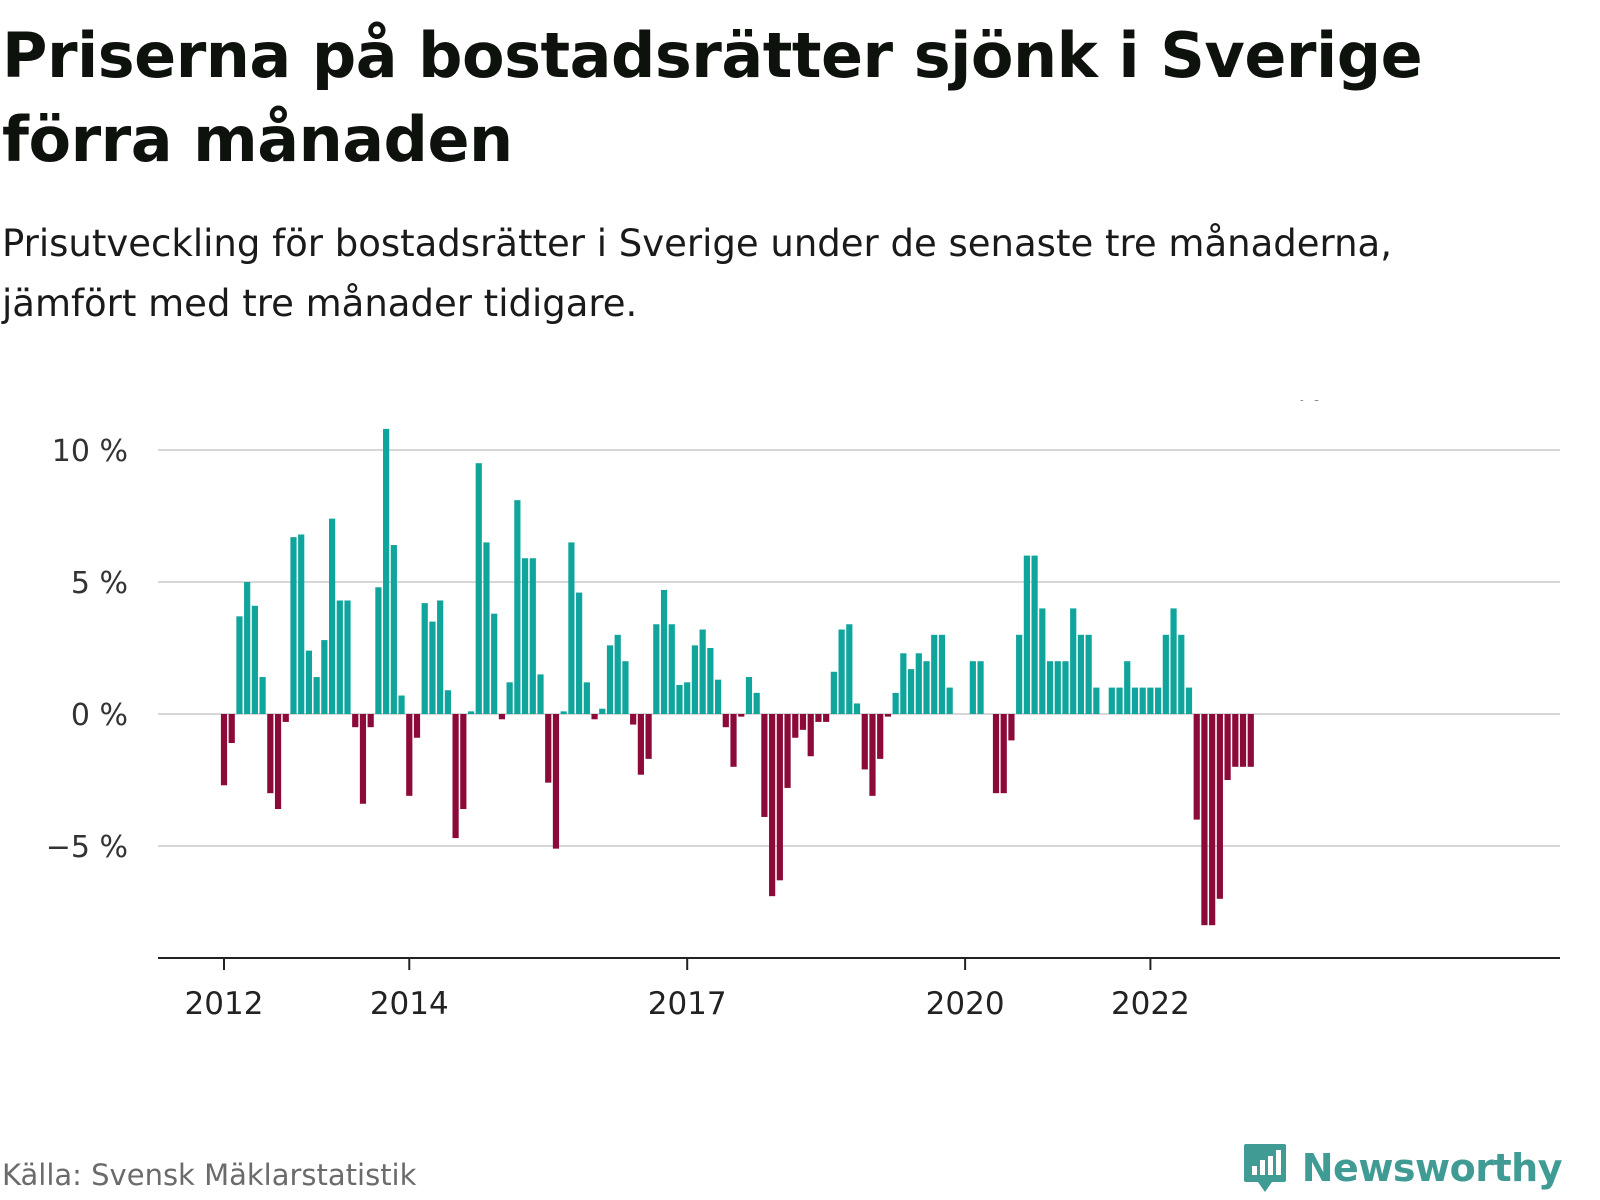  I want to click on brand-logo-group: Newsworthy, so click(1402, 1168).